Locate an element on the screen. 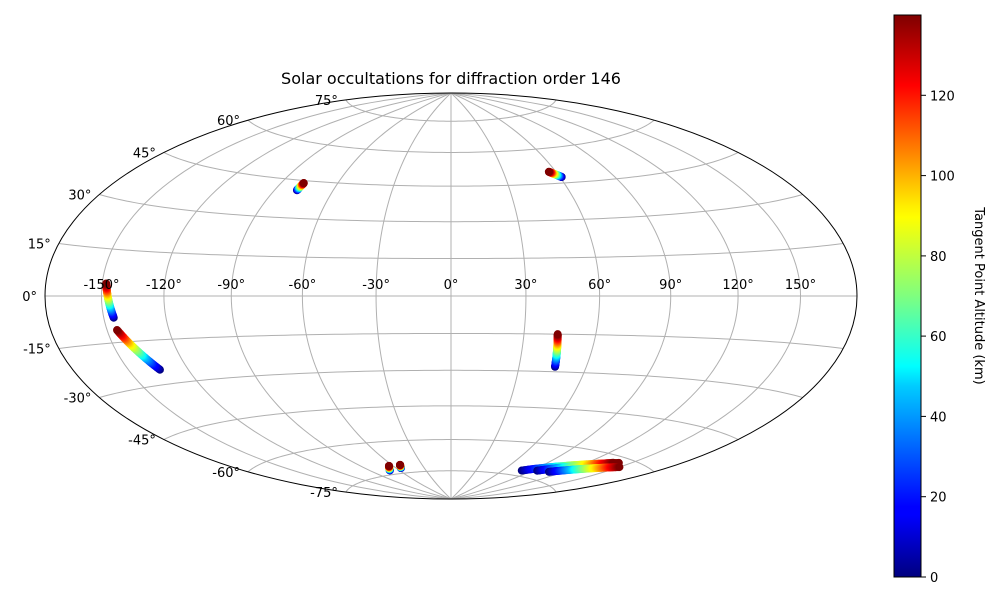 This screenshot has width=1000, height=600. colorbar-tick-label: 120 is located at coordinates (942, 96).